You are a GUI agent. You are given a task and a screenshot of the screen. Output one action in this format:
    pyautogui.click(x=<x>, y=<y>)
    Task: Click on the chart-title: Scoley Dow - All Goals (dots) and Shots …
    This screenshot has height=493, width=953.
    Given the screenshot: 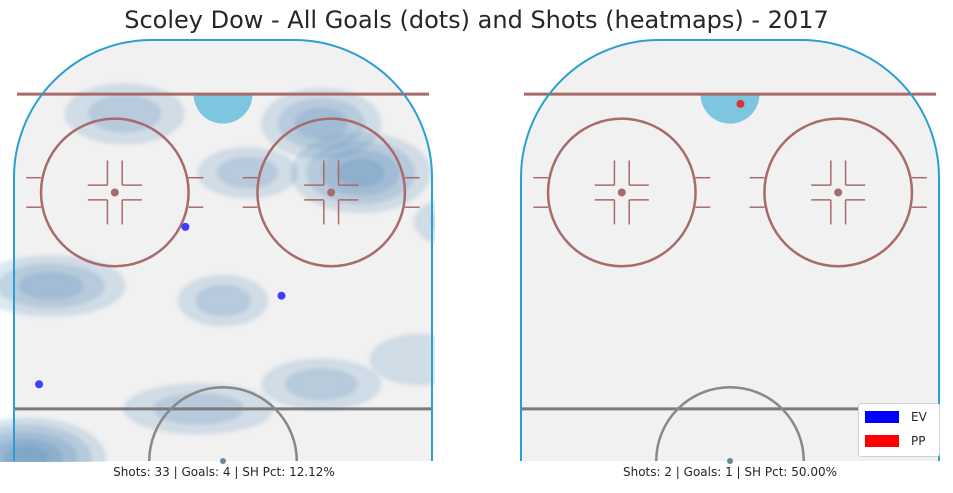 What is the action you would take?
    pyautogui.click(x=476, y=20)
    